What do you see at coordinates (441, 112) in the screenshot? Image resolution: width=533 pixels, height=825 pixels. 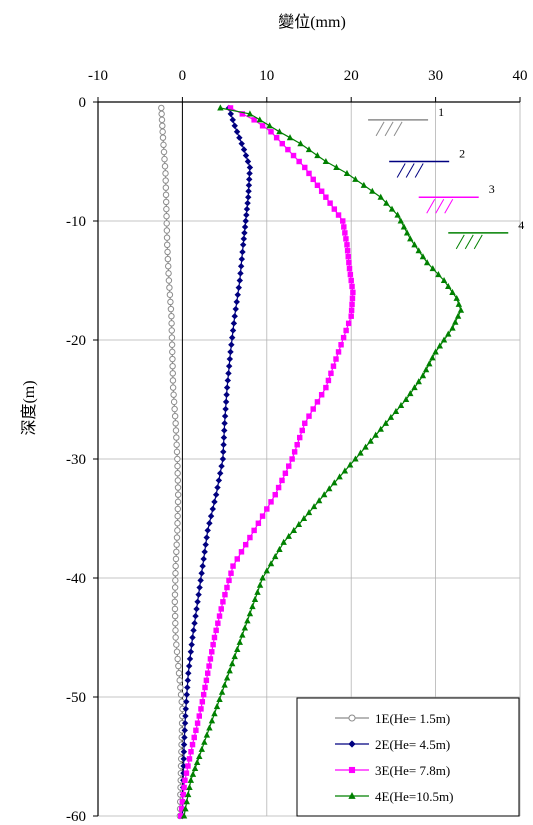 I see `stage-label: 1` at bounding box center [441, 112].